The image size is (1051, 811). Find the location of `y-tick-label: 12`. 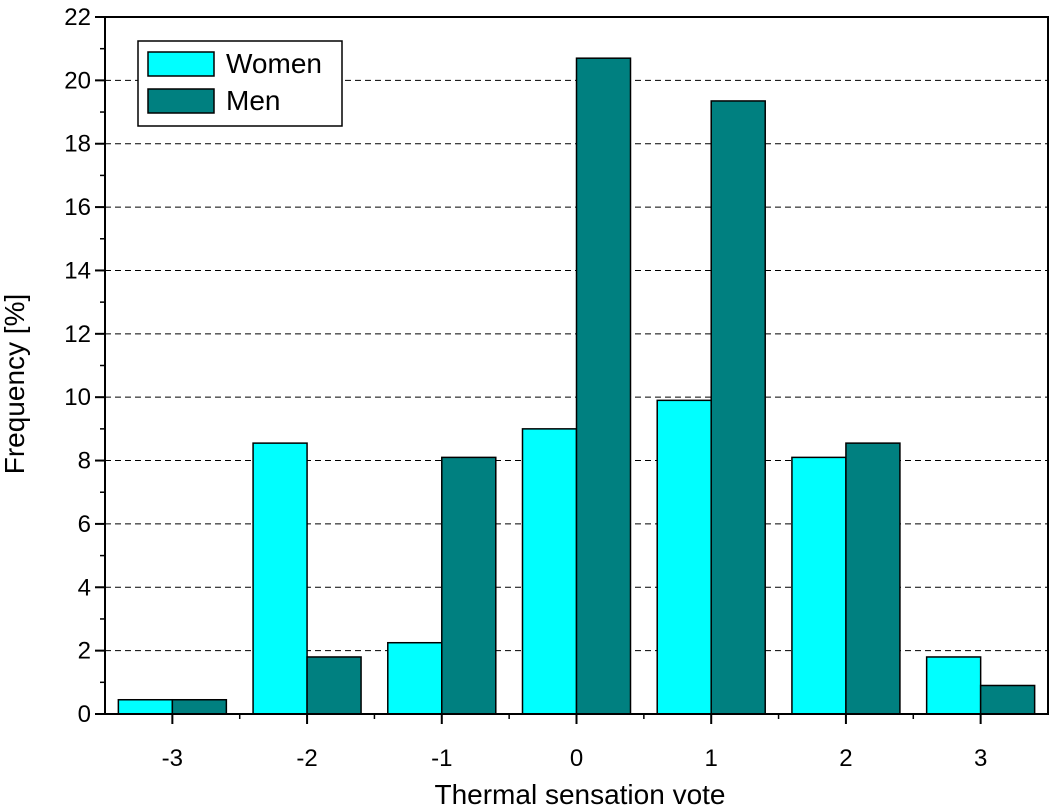

y-tick-label: 12 is located at coordinates (77, 334).